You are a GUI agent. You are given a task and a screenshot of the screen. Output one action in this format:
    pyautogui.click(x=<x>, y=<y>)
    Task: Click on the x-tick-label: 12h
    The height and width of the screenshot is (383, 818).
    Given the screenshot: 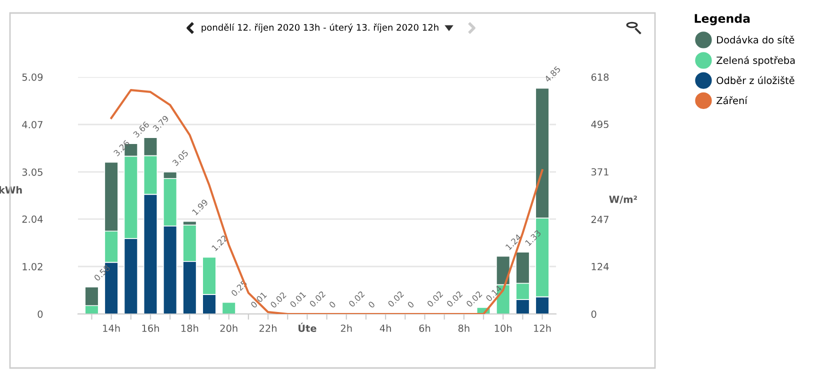 What is the action you would take?
    pyautogui.click(x=542, y=328)
    